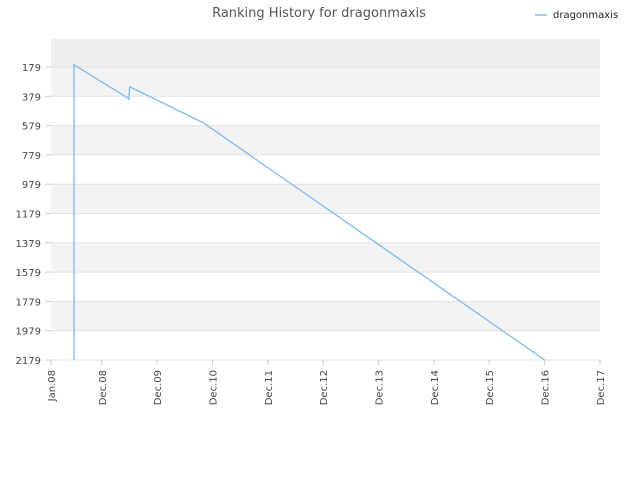  What do you see at coordinates (28, 215) in the screenshot?
I see `y-tick-label: 1179` at bounding box center [28, 215].